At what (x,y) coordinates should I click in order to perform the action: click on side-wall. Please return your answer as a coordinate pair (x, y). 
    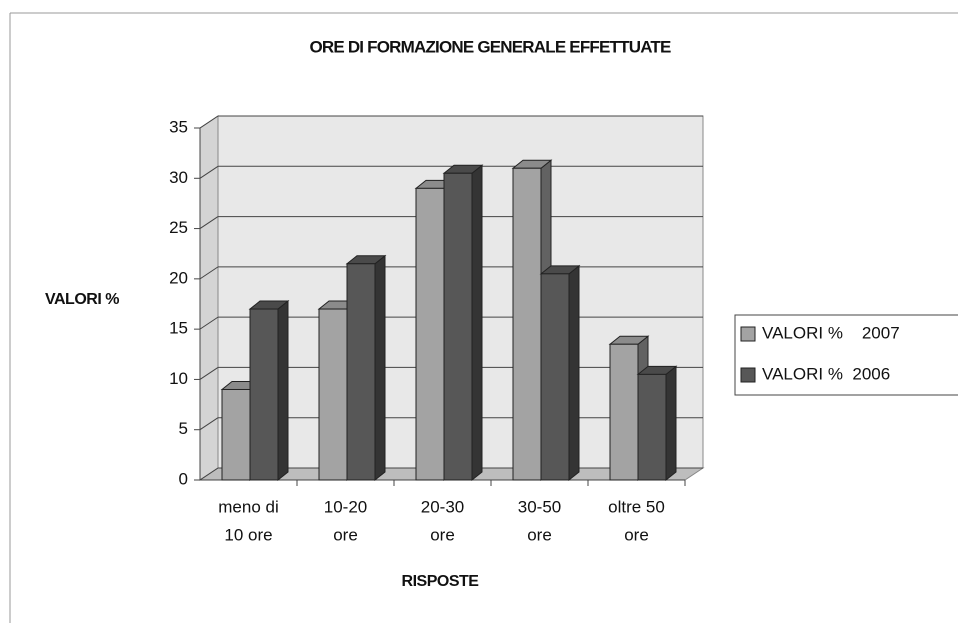
    Looking at the image, I should click on (209, 298).